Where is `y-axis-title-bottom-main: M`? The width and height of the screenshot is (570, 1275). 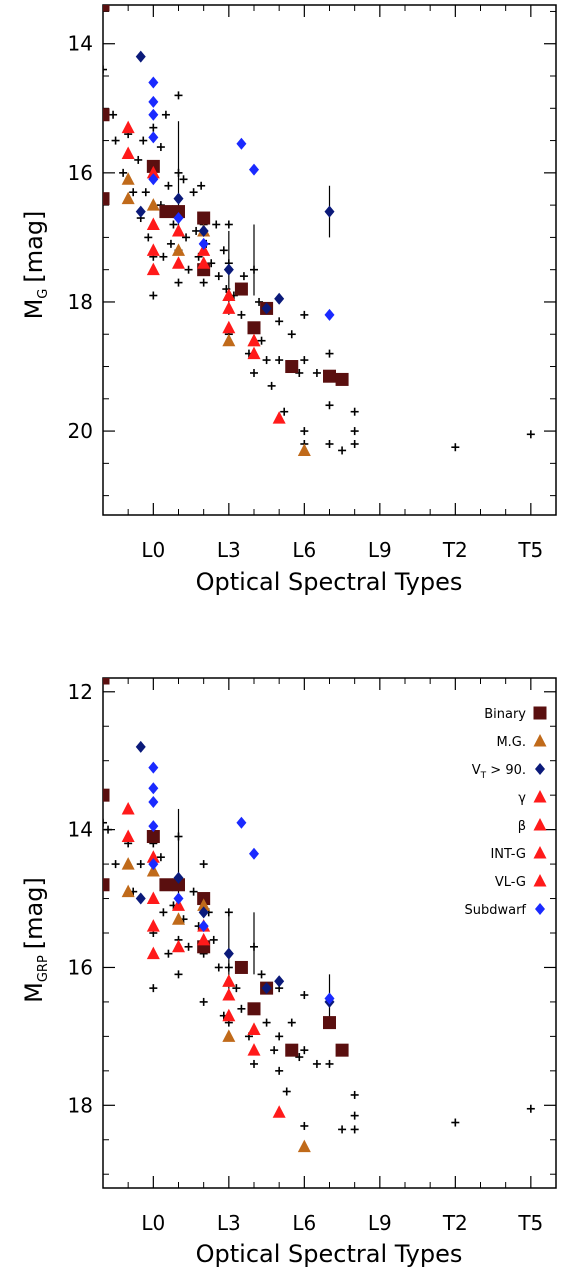
y-axis-title-bottom-main: M is located at coordinates (34, 992).